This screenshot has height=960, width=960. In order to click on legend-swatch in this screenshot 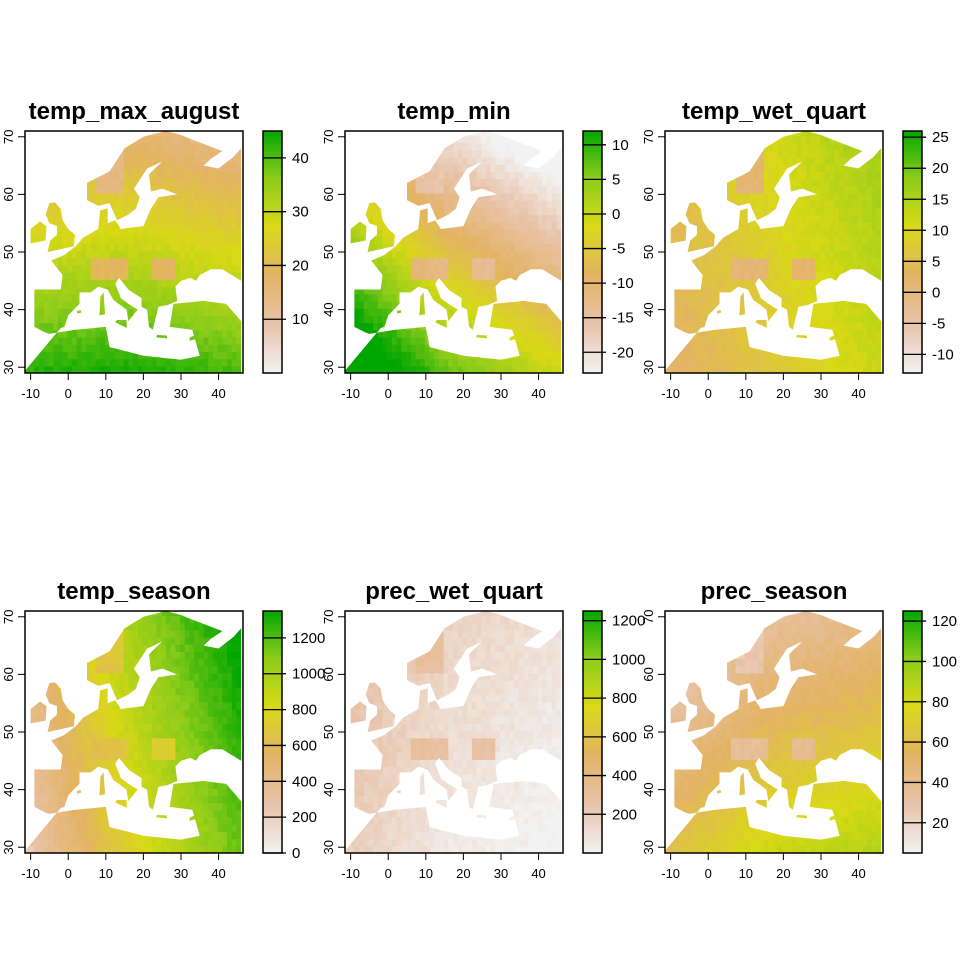, I will do `click(272, 347)`.